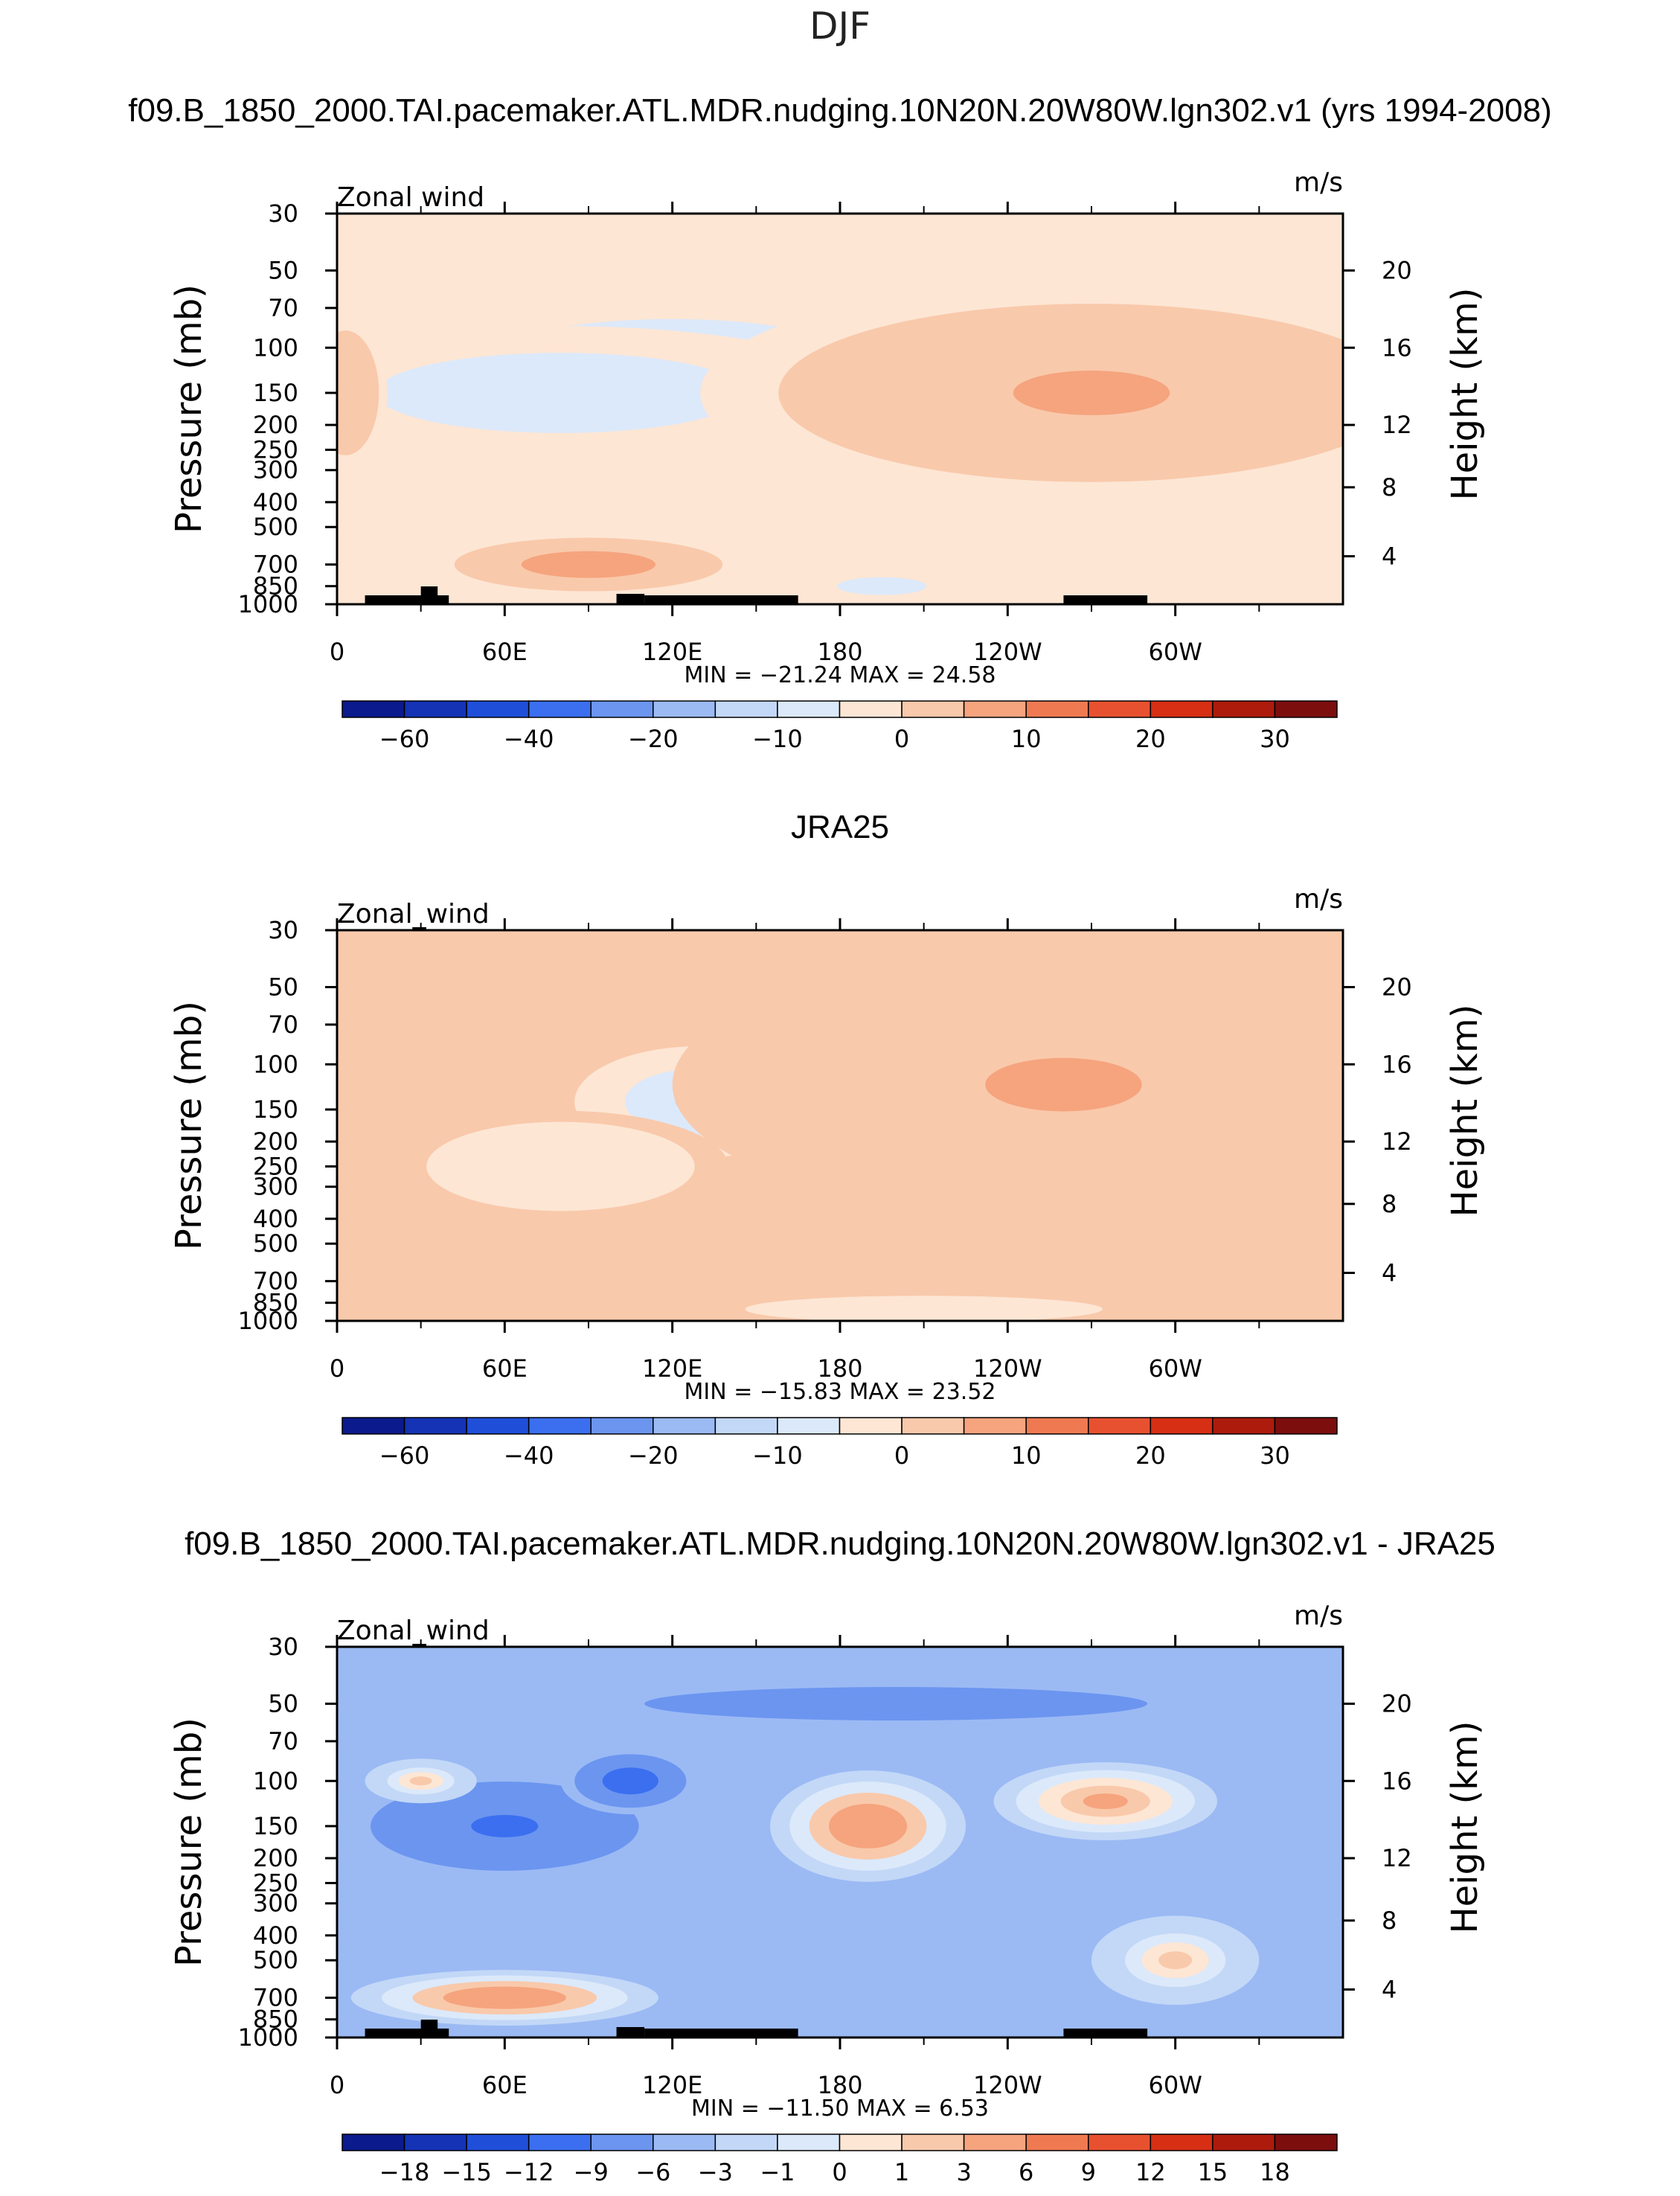 This screenshot has width=1680, height=2196. Describe the element at coordinates (840, 2109) in the screenshot. I see `min-max-label: MIN = −11.50 MAX = 6.53` at that location.